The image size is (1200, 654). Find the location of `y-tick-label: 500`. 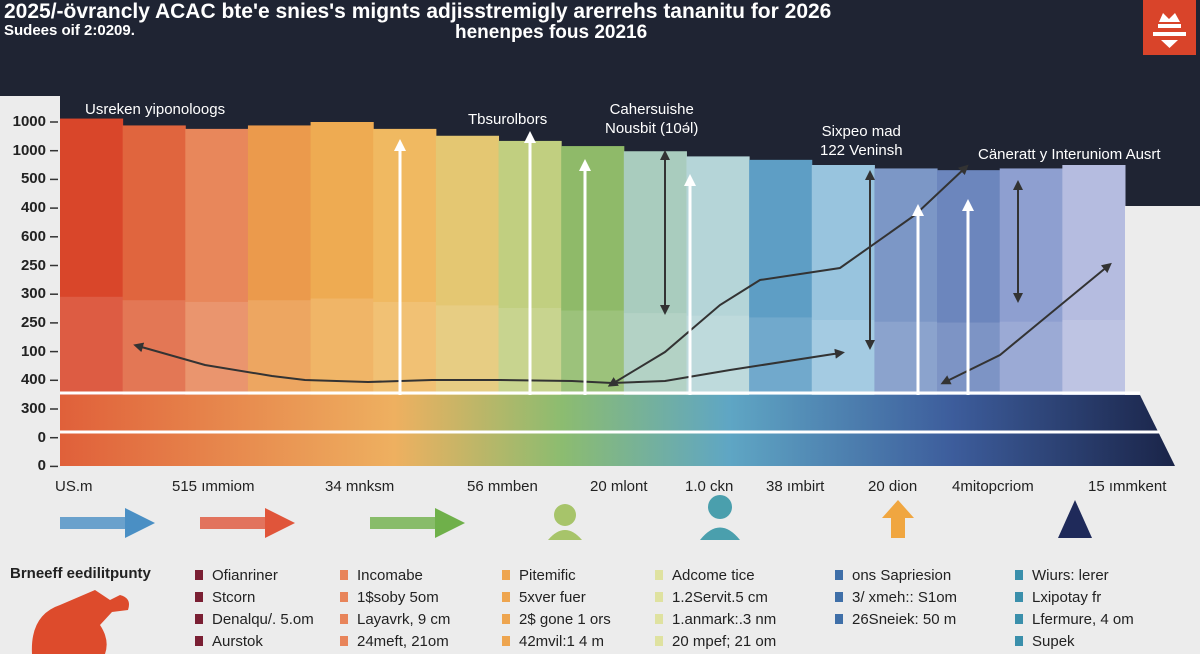

y-tick-label: 500 is located at coordinates (33, 179).